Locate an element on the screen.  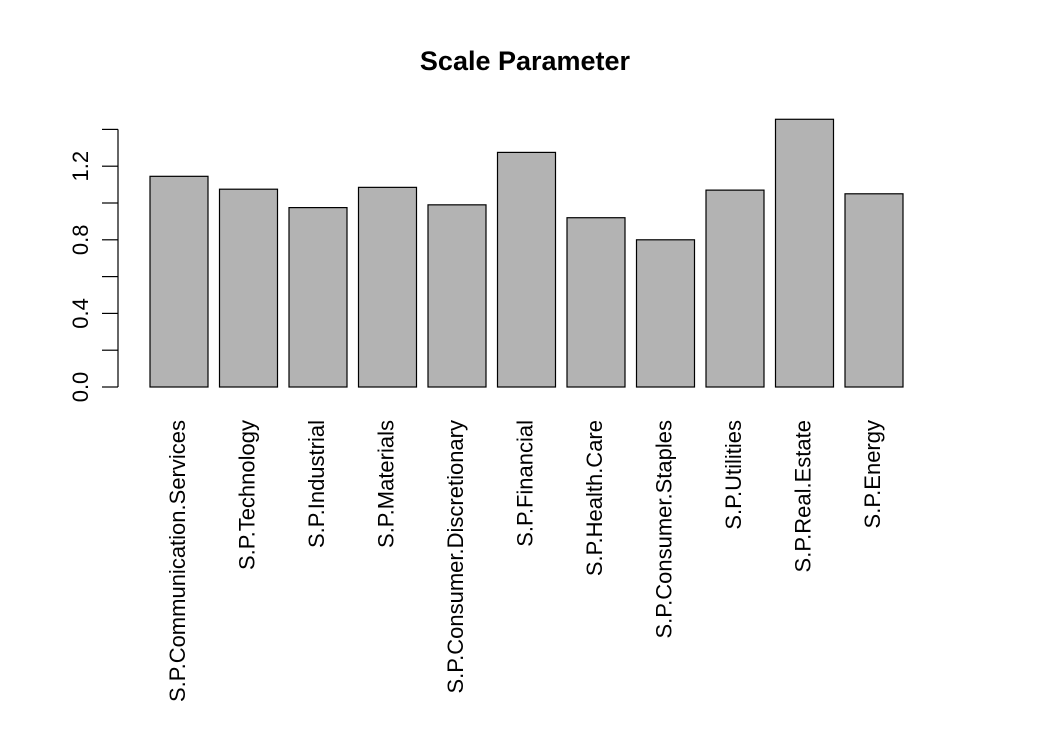
category-label: S.P.Industrial is located at coordinates (316, 484).